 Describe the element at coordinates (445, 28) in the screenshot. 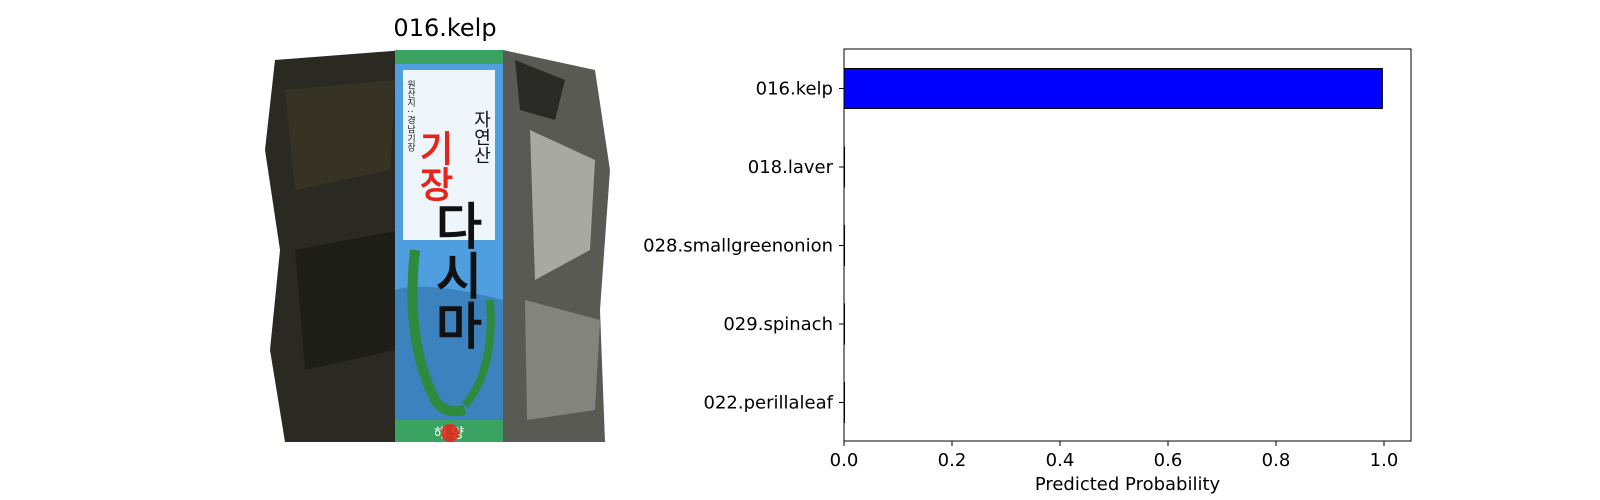

I see `image-title: 016.kelp` at that location.